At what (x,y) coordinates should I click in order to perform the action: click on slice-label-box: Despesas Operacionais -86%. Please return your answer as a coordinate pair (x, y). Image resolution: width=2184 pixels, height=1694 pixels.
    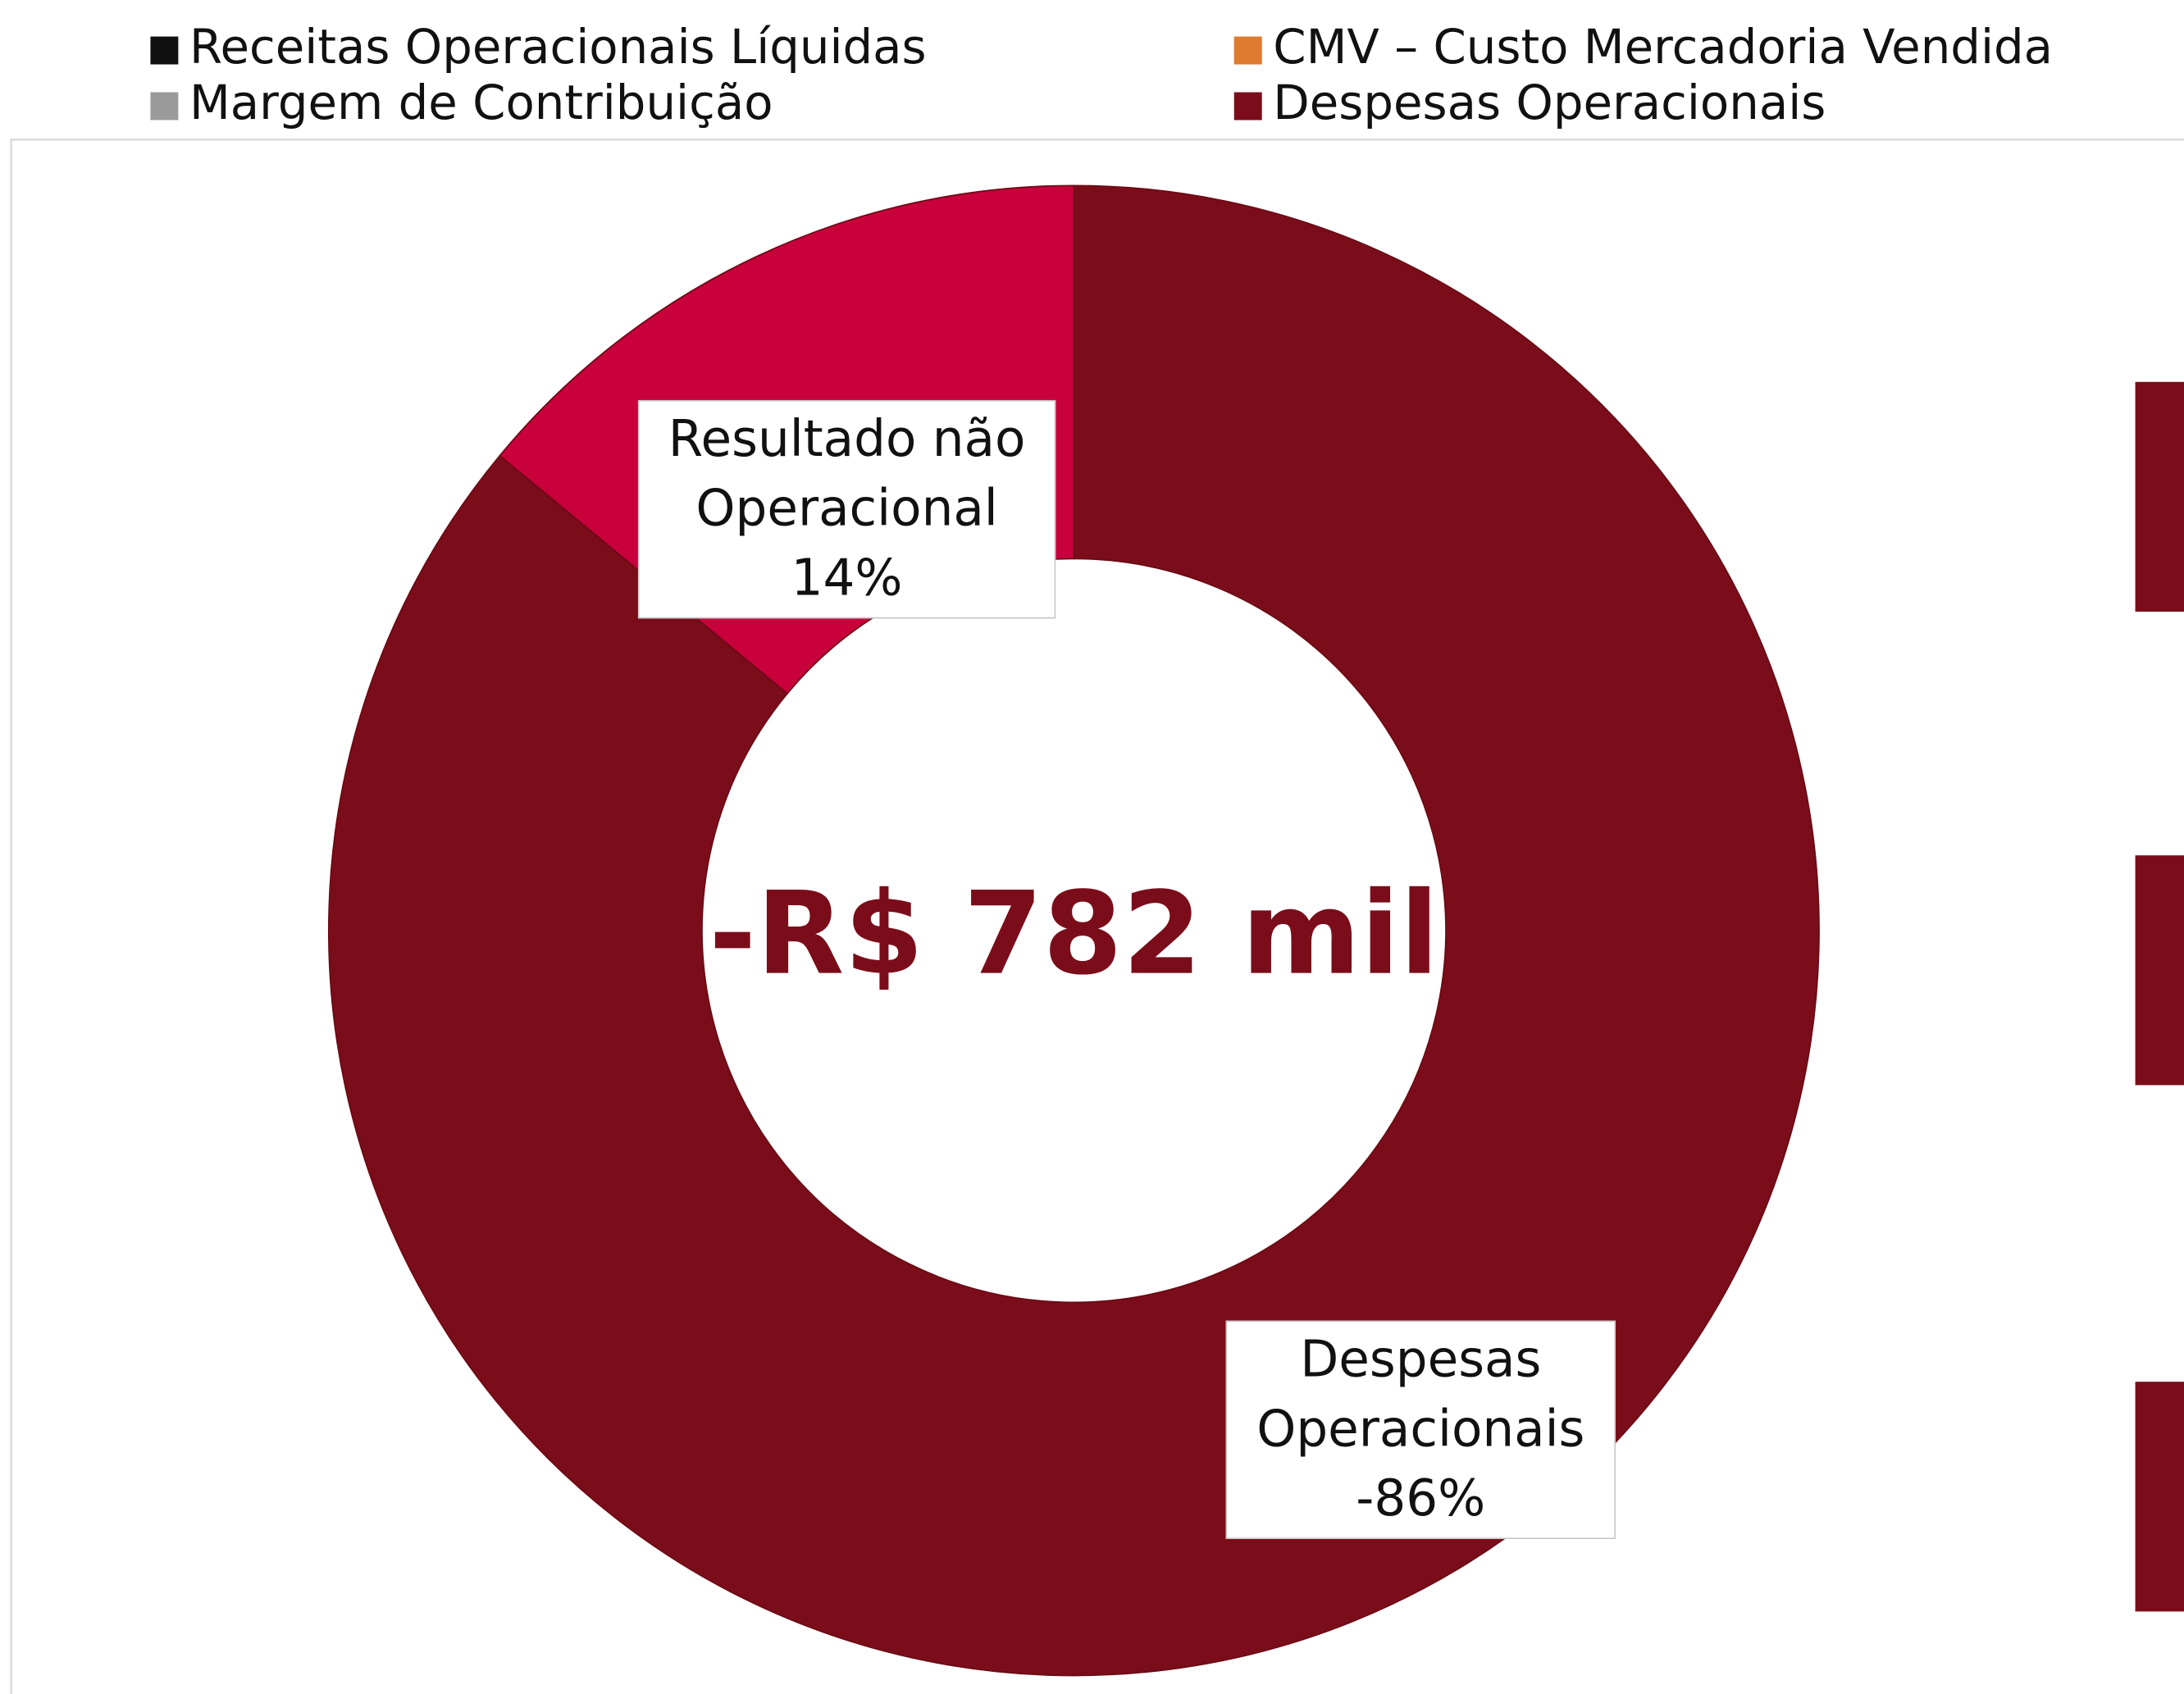
    Looking at the image, I should click on (1420, 1430).